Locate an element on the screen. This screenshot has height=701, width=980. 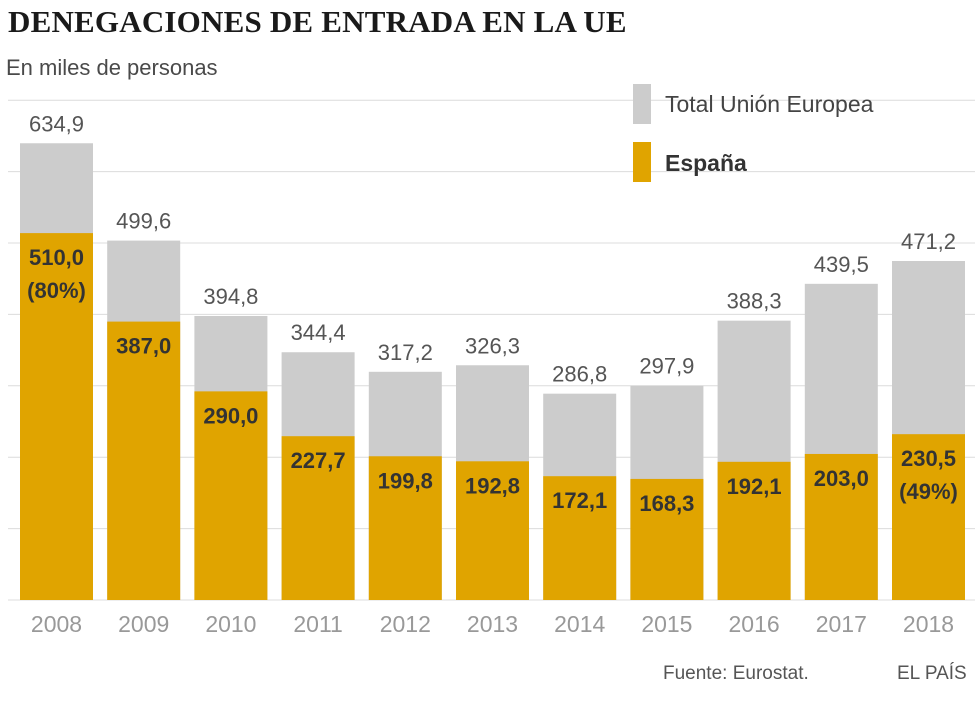
x-tick-2010: 2010 is located at coordinates (230, 624).